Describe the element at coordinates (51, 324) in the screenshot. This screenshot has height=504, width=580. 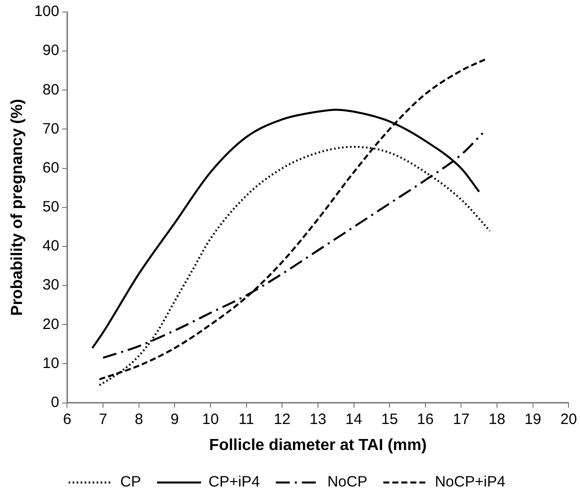
I see `y-tick-label: 20` at that location.